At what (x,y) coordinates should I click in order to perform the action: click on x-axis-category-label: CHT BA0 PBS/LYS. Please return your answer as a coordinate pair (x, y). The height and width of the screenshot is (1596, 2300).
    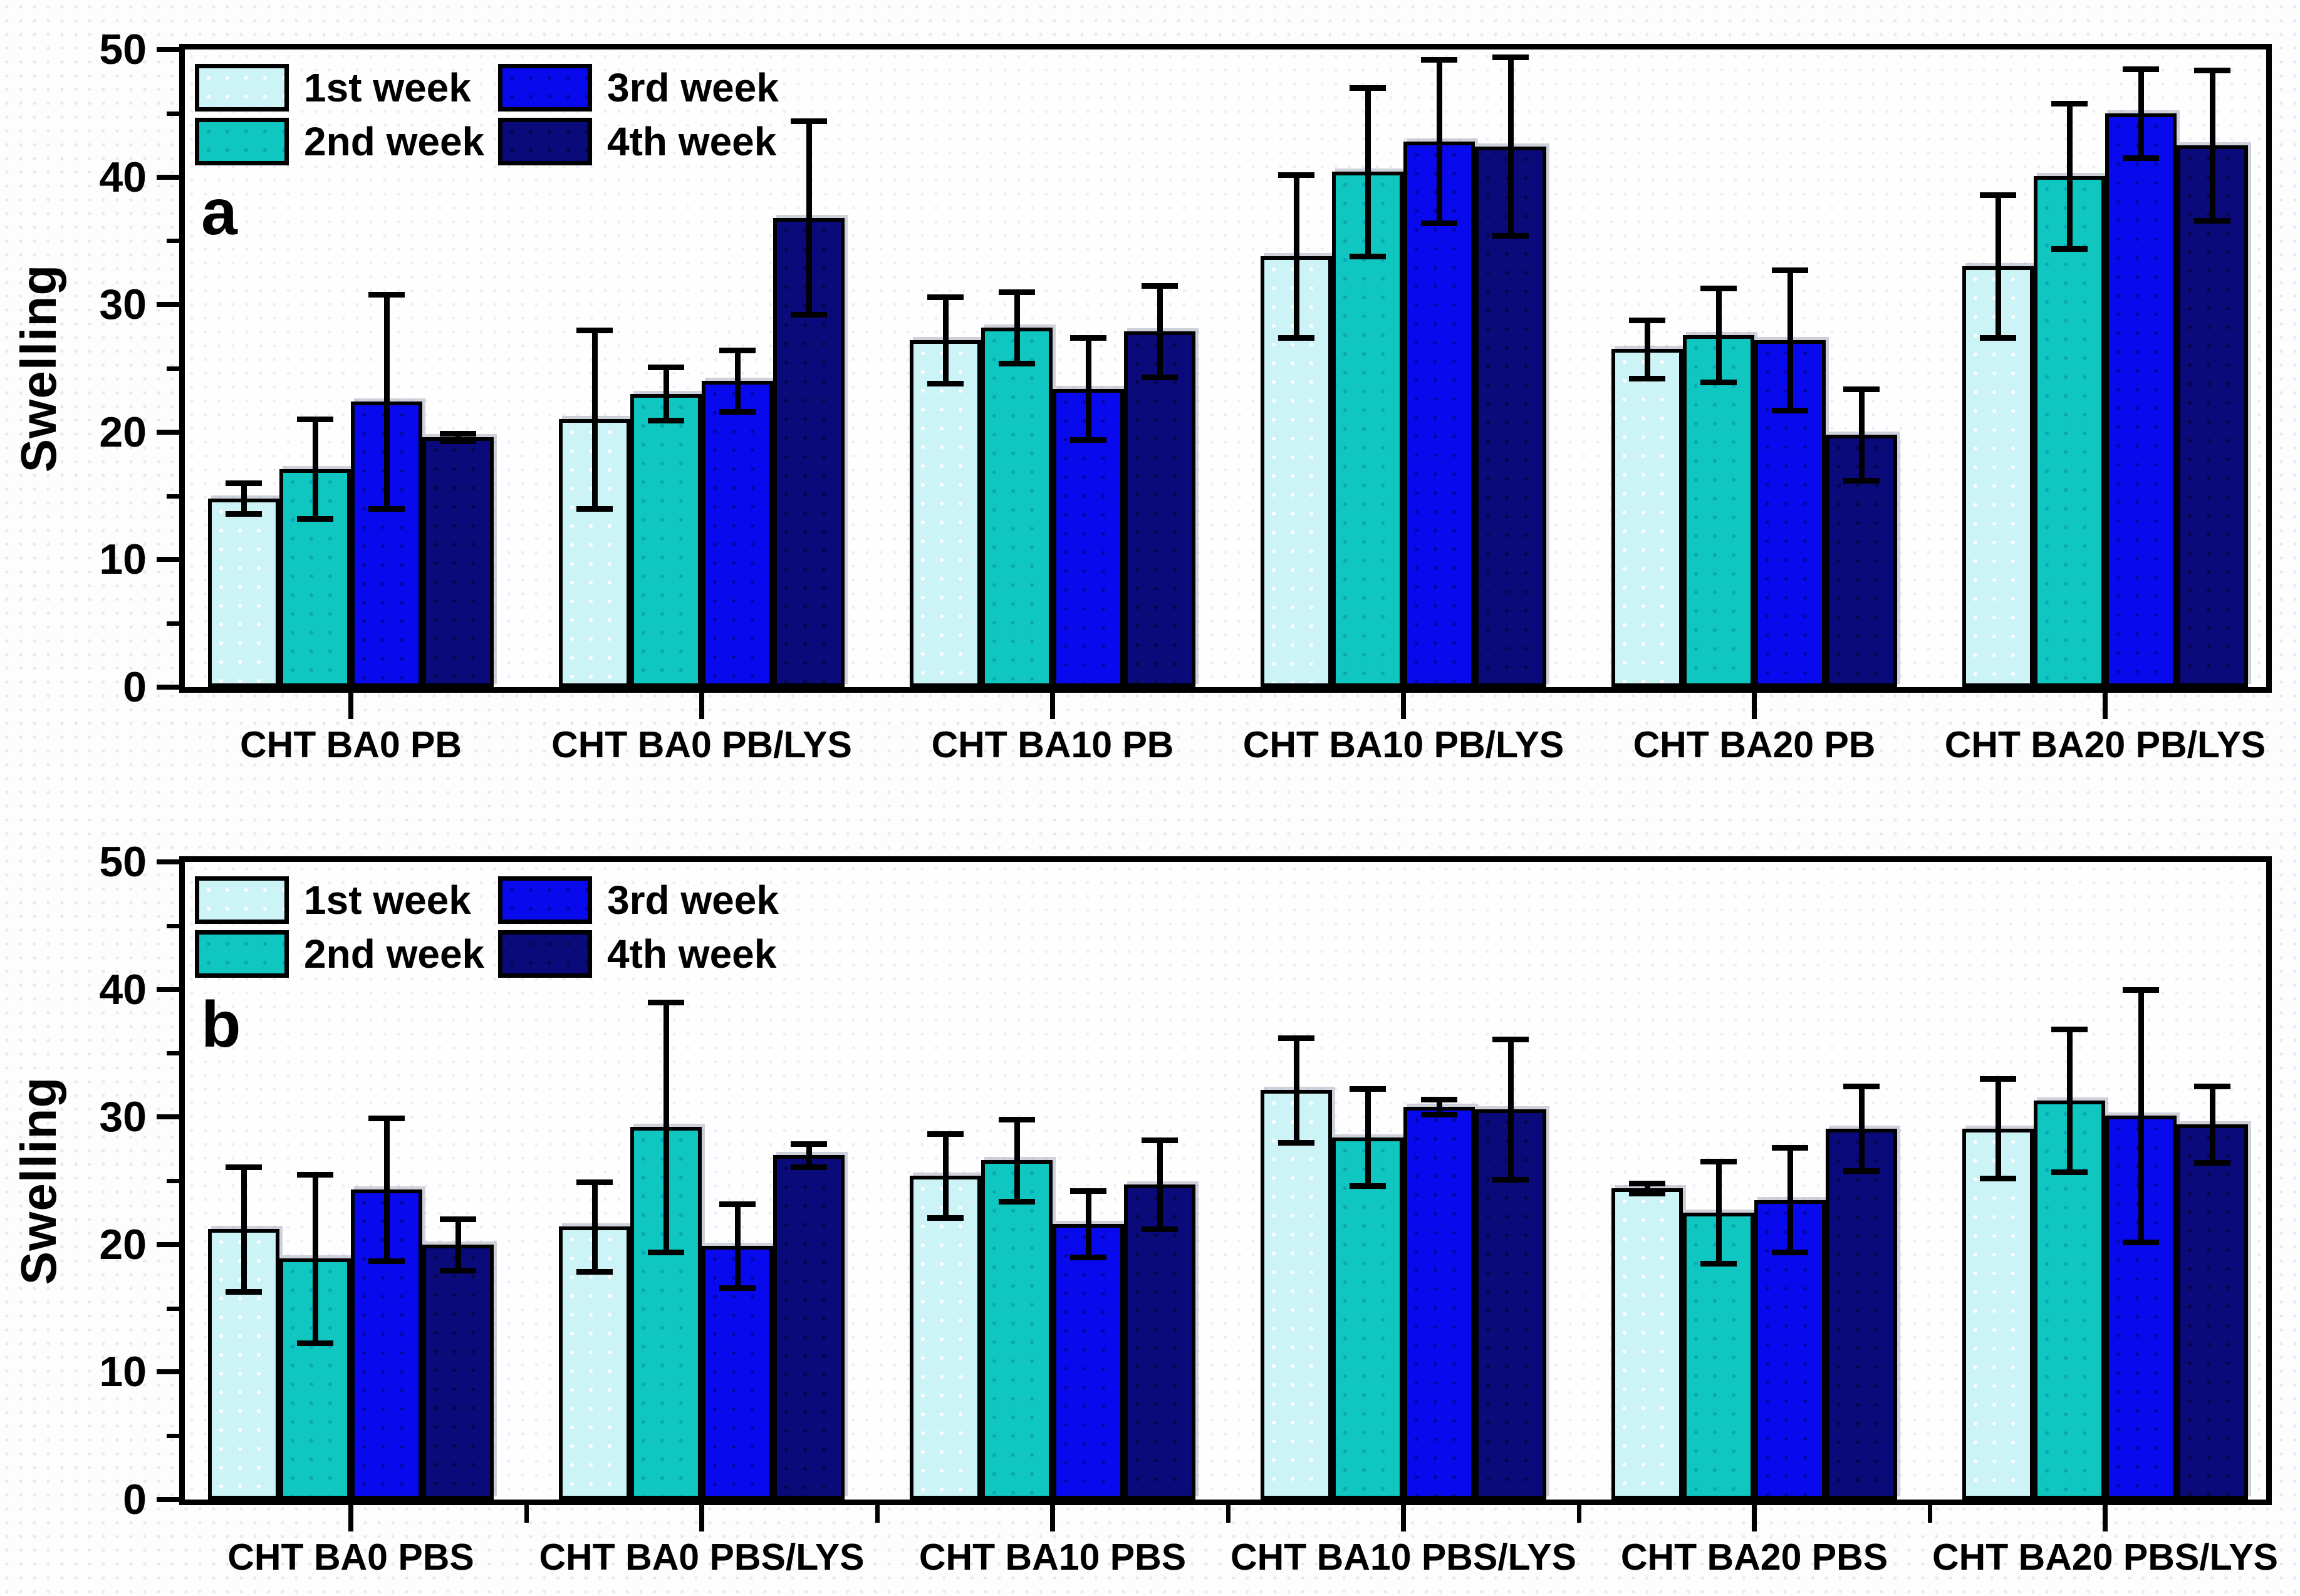
    Looking at the image, I should click on (702, 1557).